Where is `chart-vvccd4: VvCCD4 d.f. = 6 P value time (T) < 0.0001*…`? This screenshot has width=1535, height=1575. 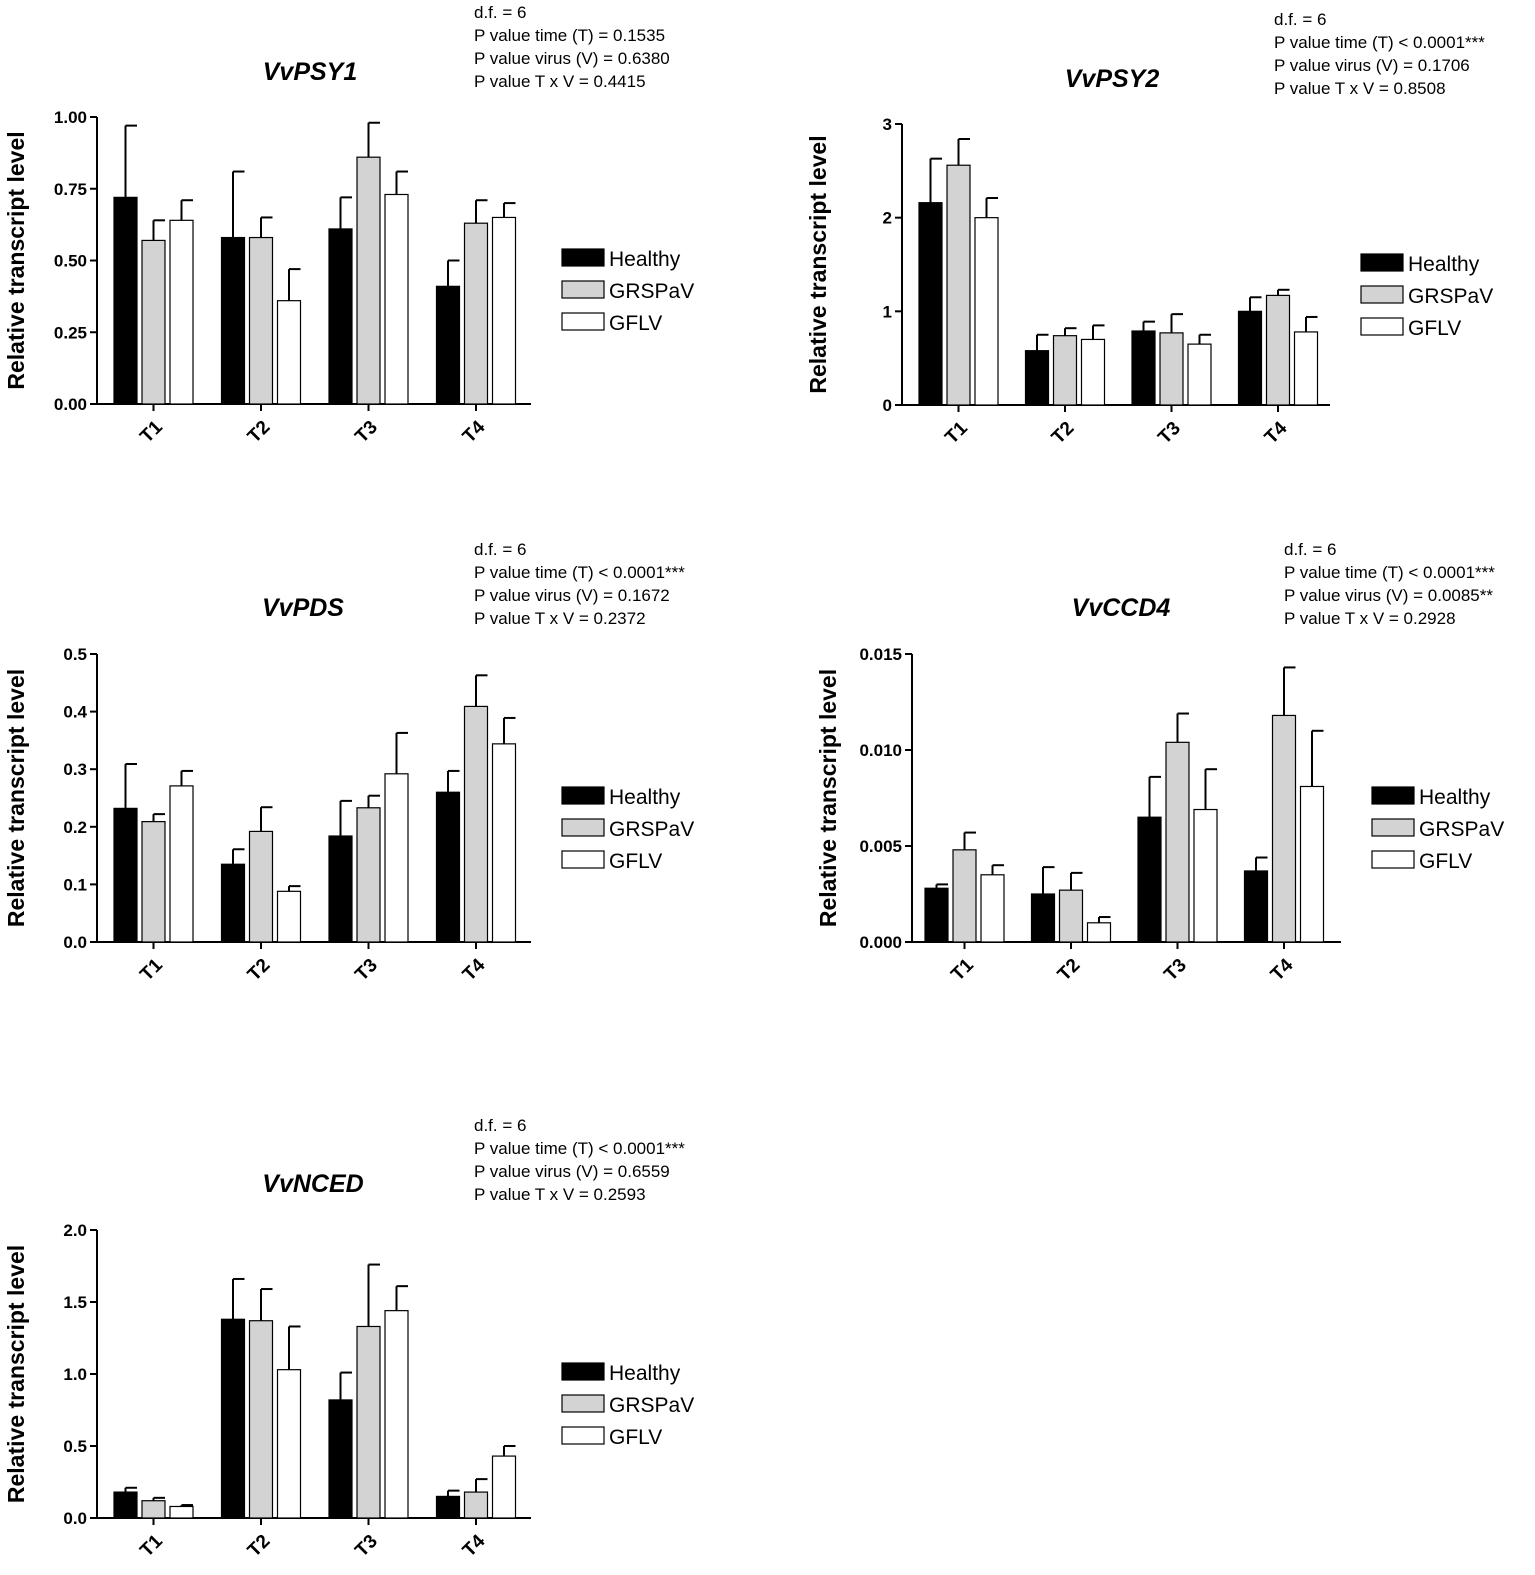
chart-vvccd4: VvCCD4 d.f. = 6 P value time (T) < 0.0001*… is located at coordinates (1159, 762).